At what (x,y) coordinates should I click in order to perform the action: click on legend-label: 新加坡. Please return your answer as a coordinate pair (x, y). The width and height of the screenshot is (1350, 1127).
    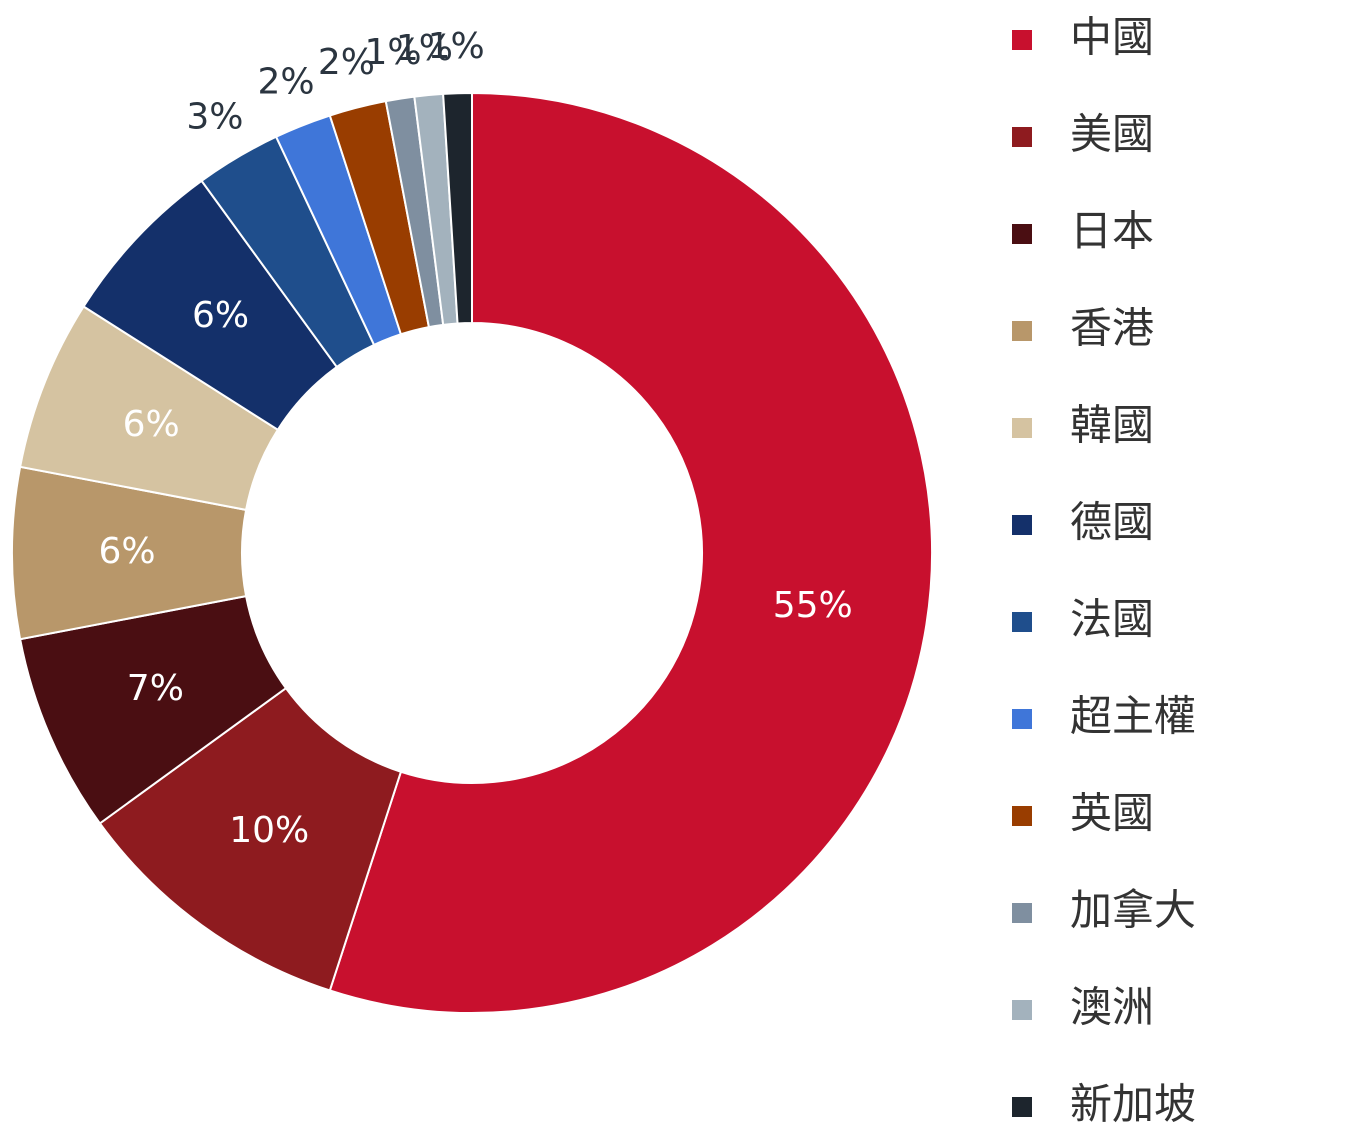
    Looking at the image, I should click on (1133, 1103).